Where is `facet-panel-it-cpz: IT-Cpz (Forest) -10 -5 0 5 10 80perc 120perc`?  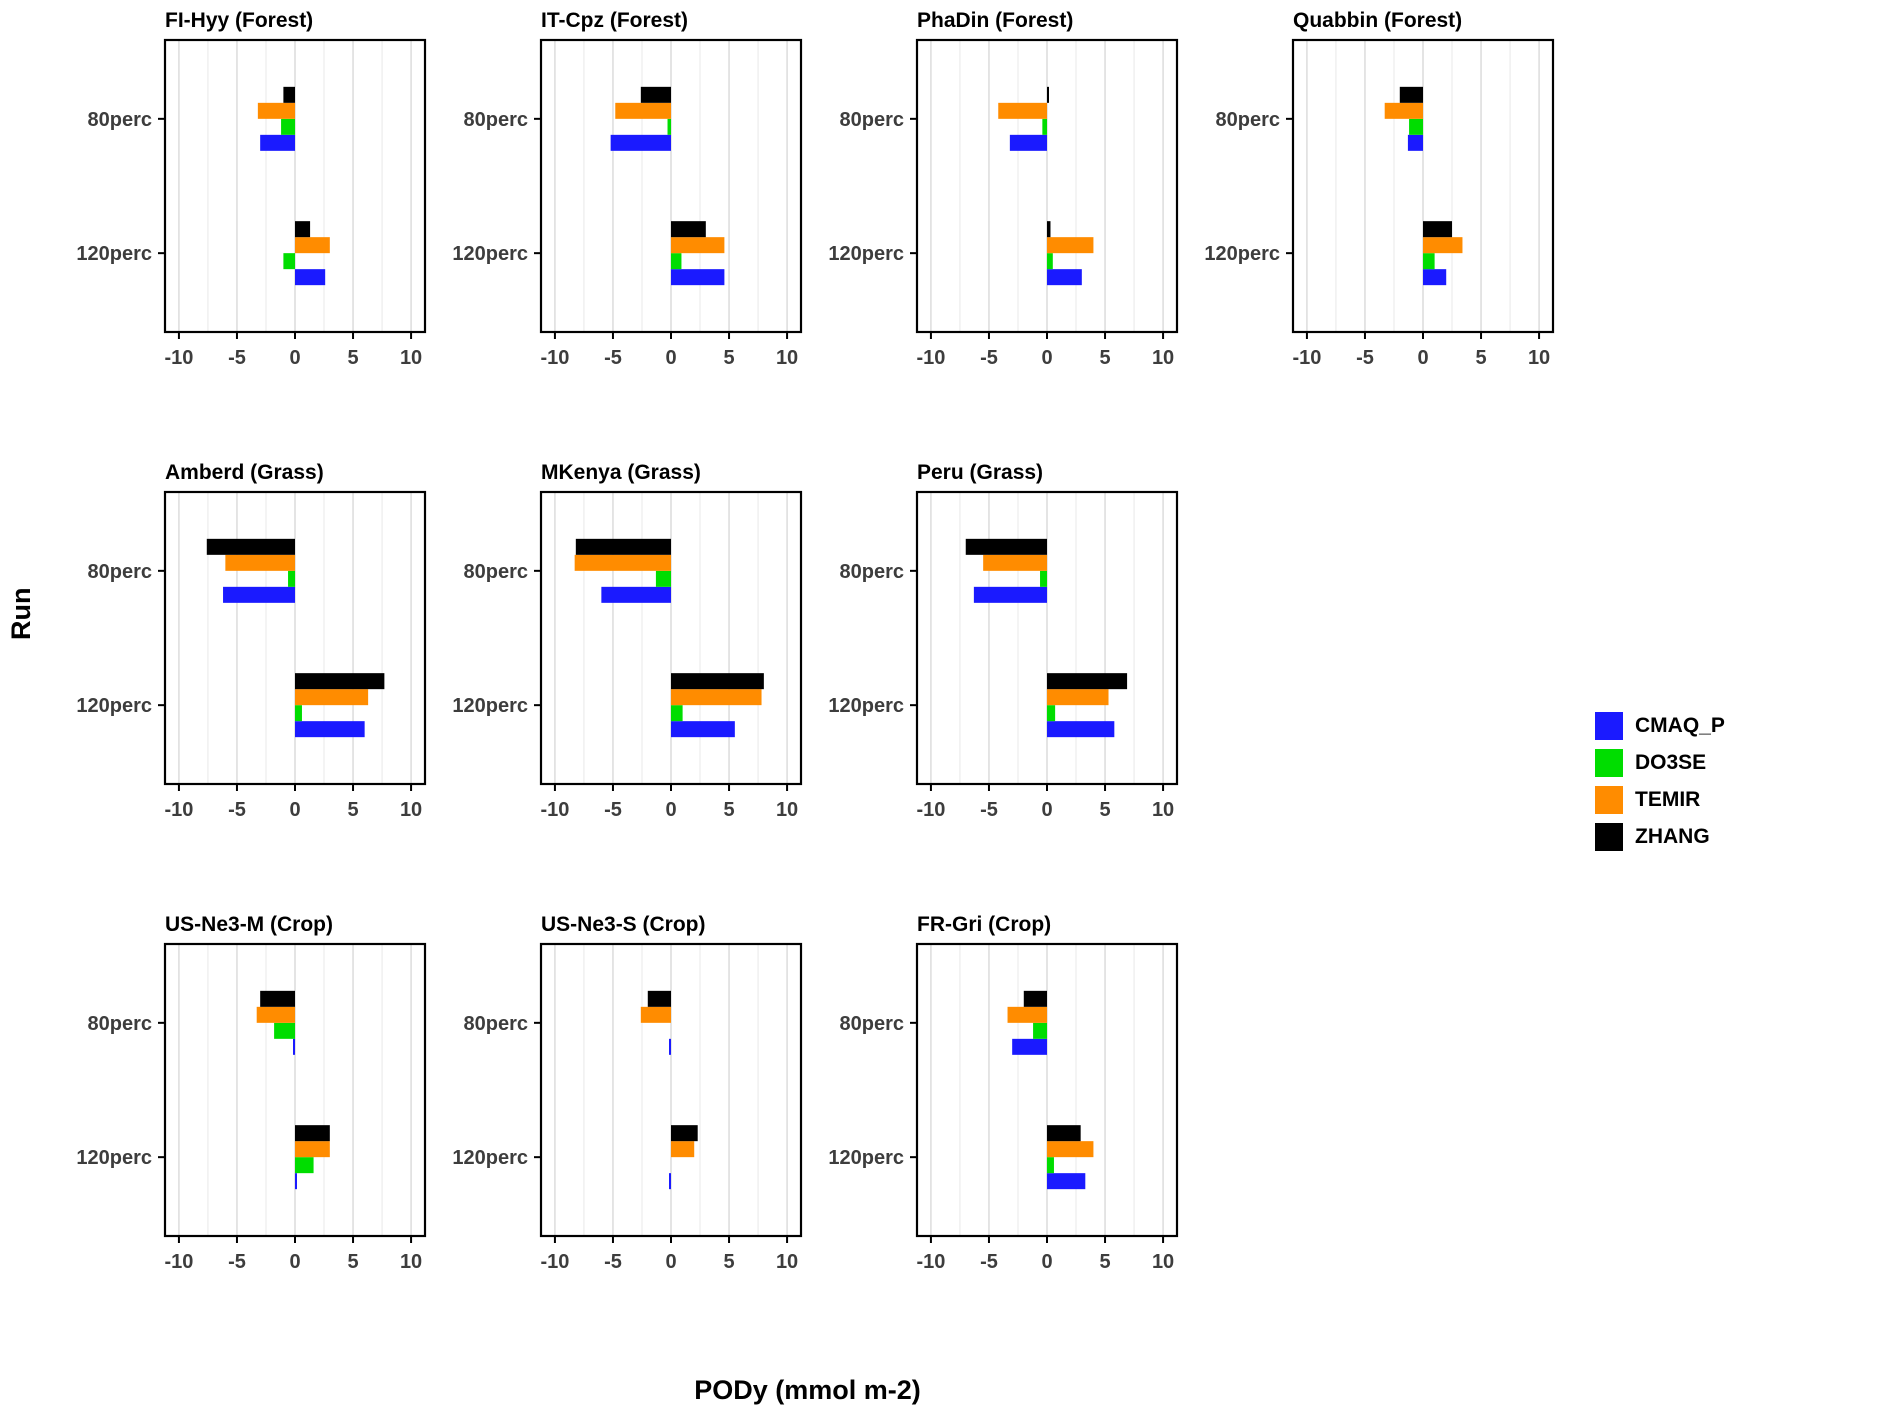
facet-panel-it-cpz: IT-Cpz (Forest) -10 -5 0 5 10 80perc 120perc is located at coordinates (619, 192).